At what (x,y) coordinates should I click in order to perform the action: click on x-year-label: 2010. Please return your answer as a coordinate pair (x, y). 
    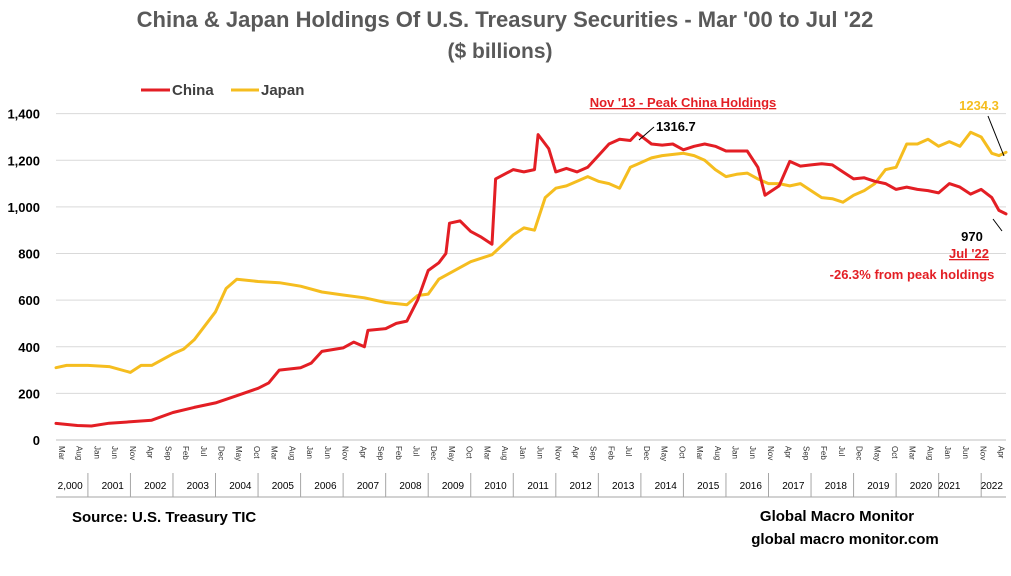
    Looking at the image, I should click on (495, 486).